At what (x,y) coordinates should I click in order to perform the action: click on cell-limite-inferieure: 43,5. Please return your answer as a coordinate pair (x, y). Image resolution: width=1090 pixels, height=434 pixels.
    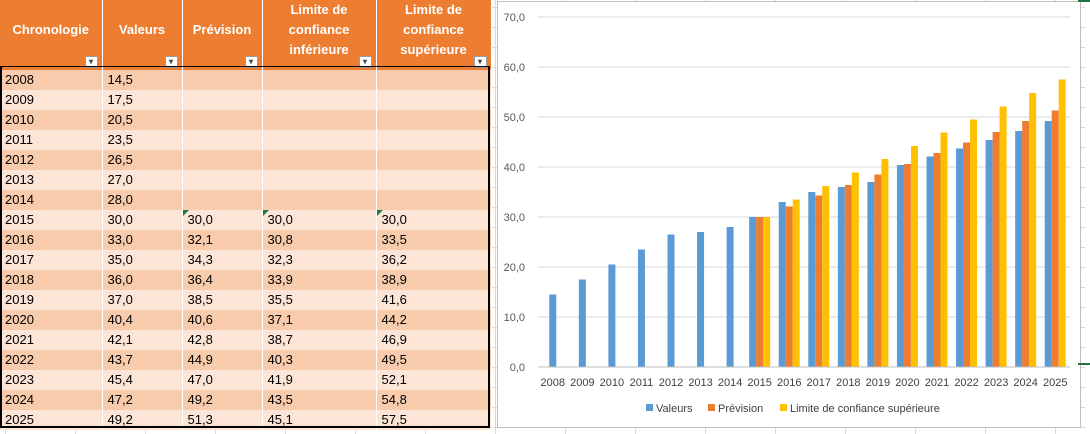
    Looking at the image, I should click on (319, 400).